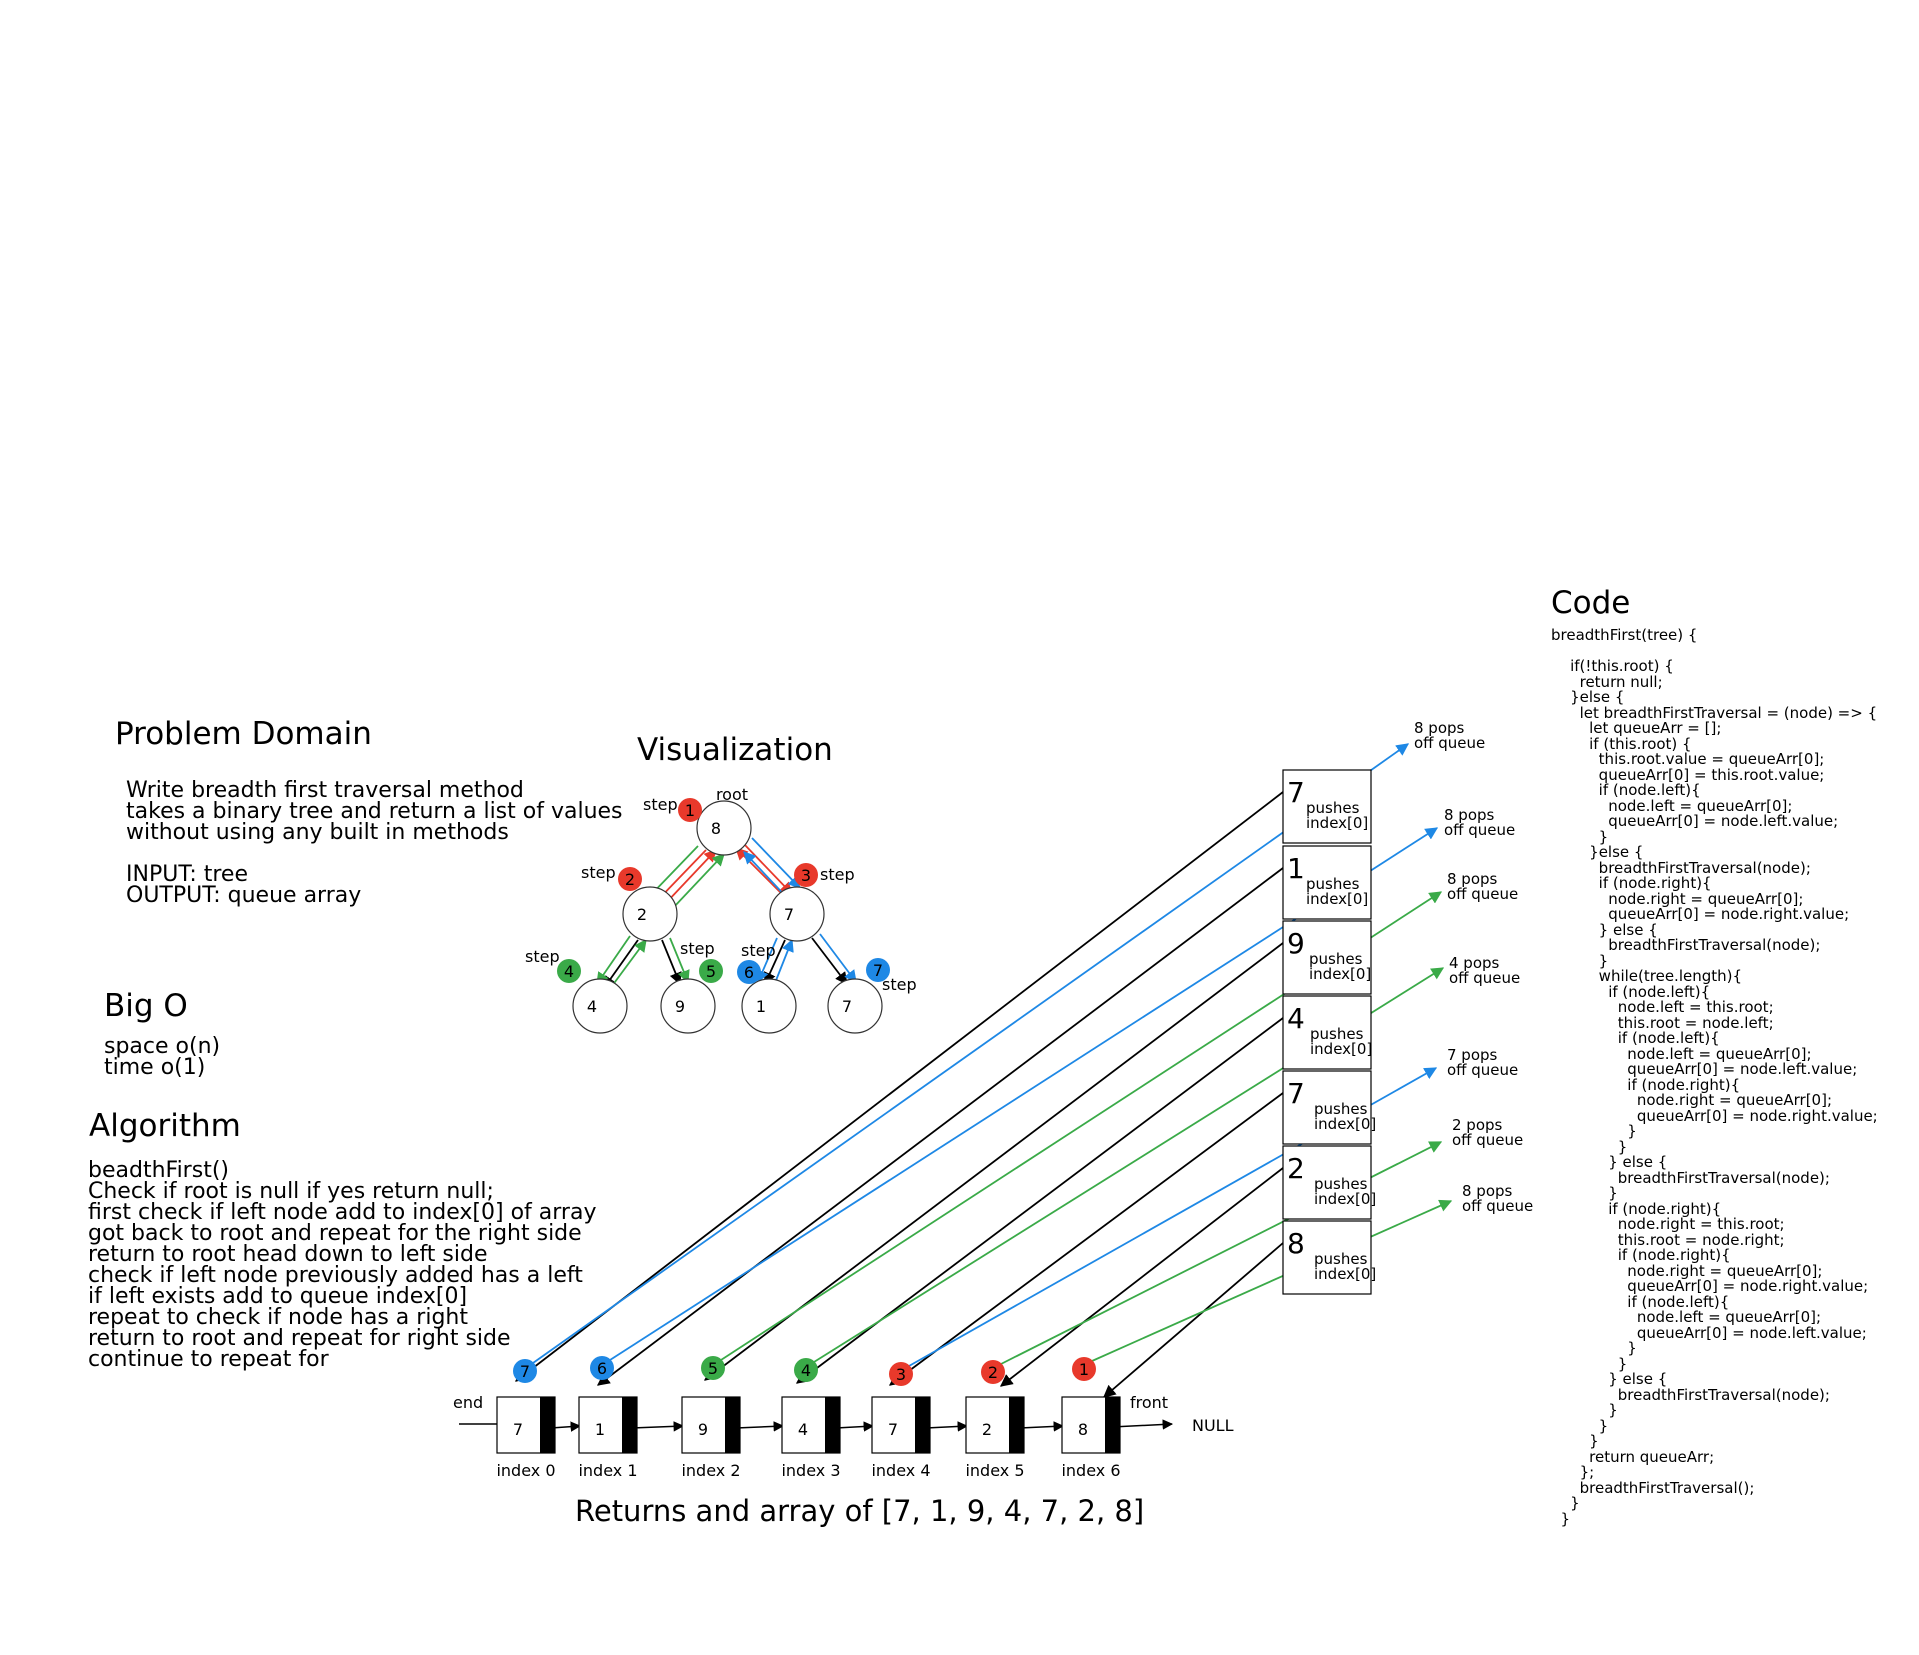 Image resolution: width=1919 pixels, height=1655 pixels. Describe the element at coordinates (592, 1006) in the screenshot. I see `tree-node-value: 4` at that location.